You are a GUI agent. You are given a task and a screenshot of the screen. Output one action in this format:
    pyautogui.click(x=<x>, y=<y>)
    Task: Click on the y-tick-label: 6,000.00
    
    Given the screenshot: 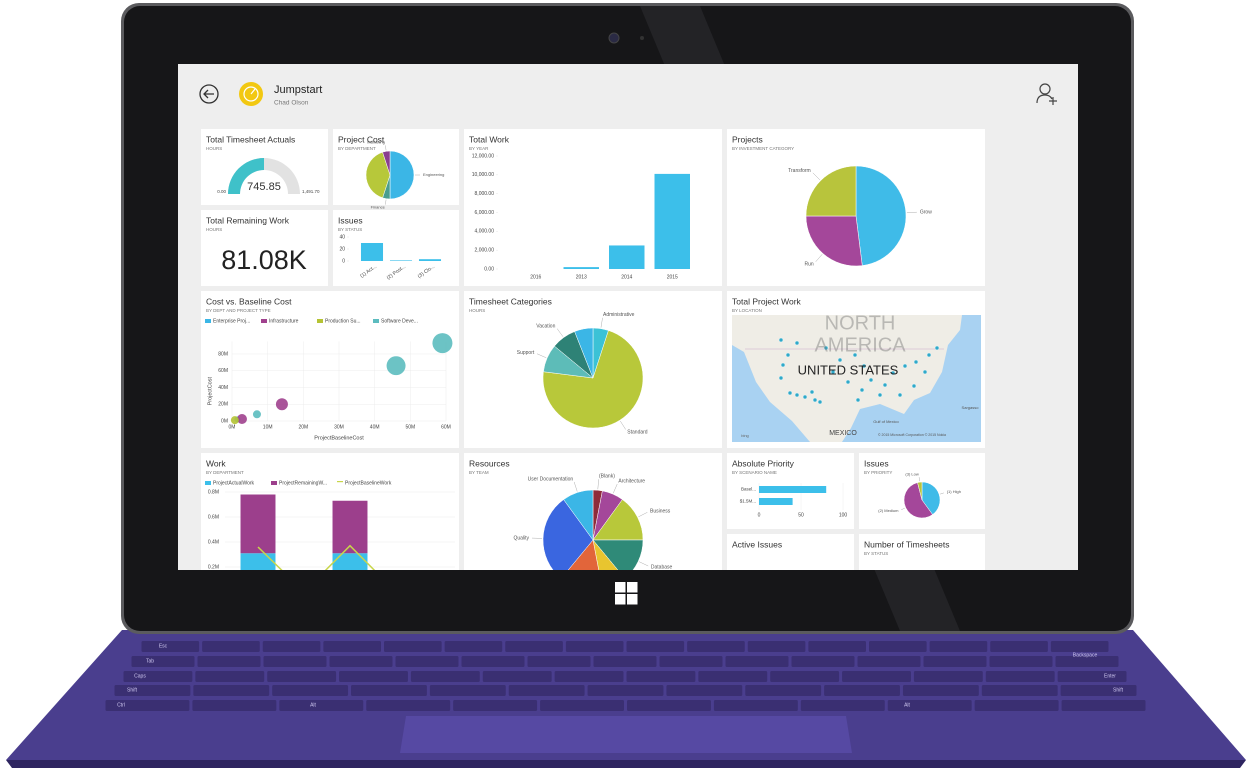 What is the action you would take?
    pyautogui.click(x=485, y=213)
    